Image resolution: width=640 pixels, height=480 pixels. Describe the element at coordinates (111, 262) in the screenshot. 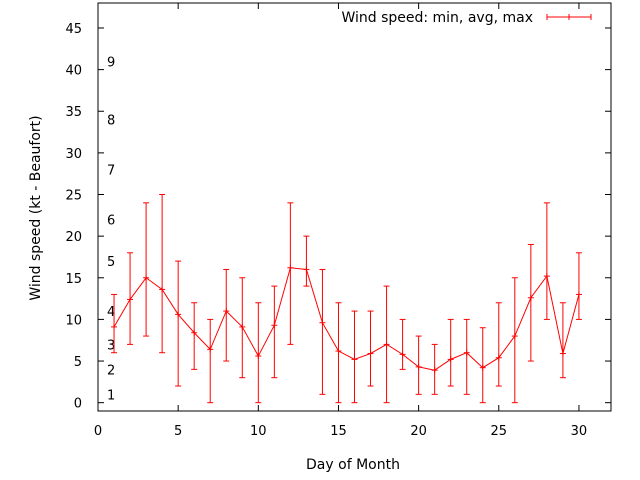

I see `beaufort-label: 5` at that location.